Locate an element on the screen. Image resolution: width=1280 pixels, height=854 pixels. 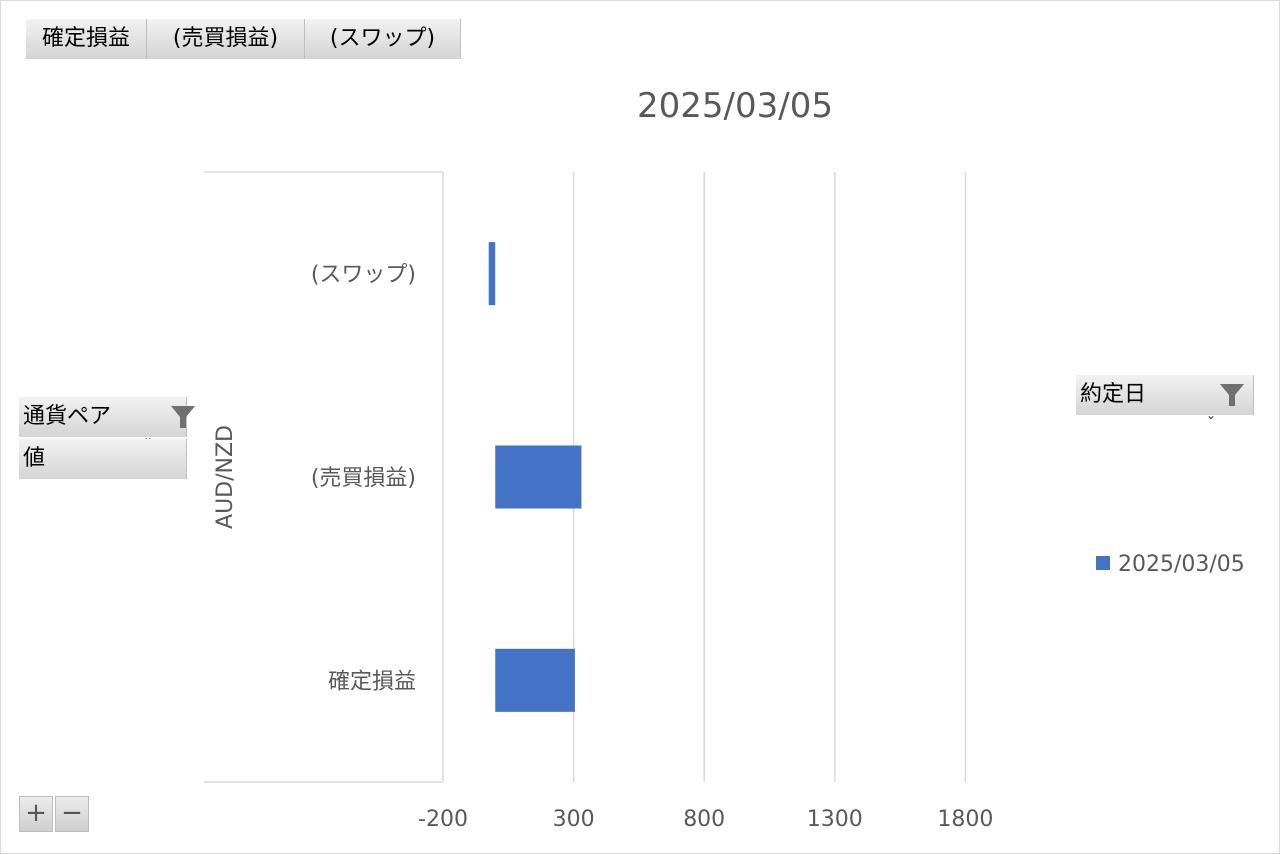
legend-field-label: 約定日 is located at coordinates (1113, 394).